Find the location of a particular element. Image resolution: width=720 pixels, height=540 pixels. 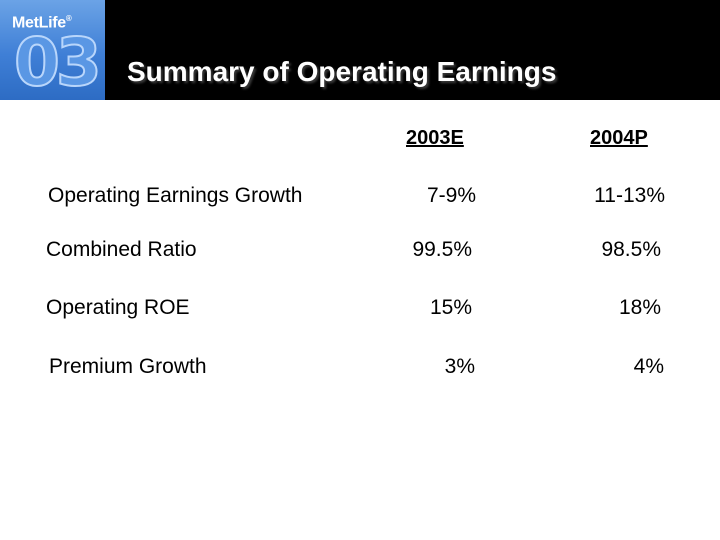

page-title: Summary of Operating Earnings is located at coordinates (342, 71).